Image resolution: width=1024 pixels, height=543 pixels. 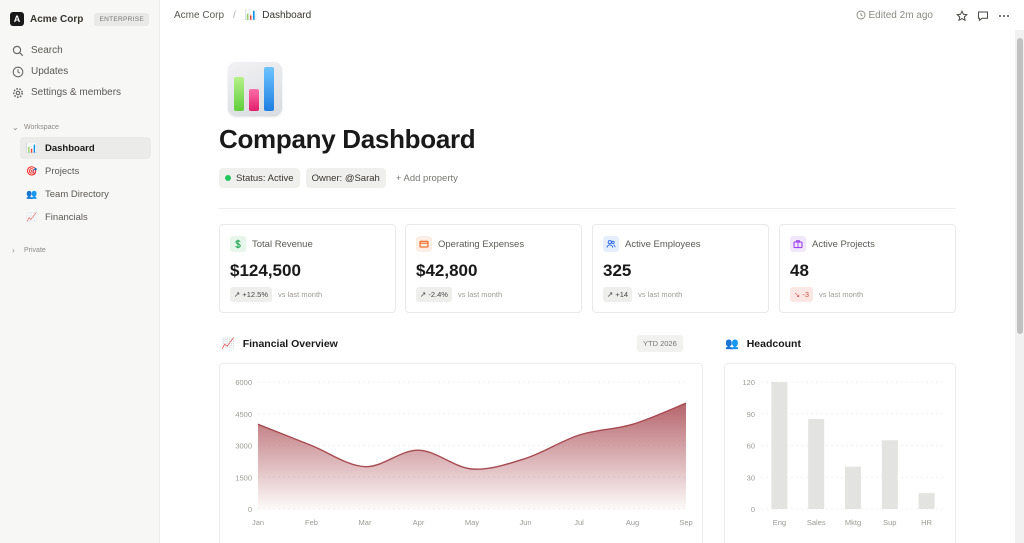 I want to click on status-property: Status: Active, so click(x=259, y=178).